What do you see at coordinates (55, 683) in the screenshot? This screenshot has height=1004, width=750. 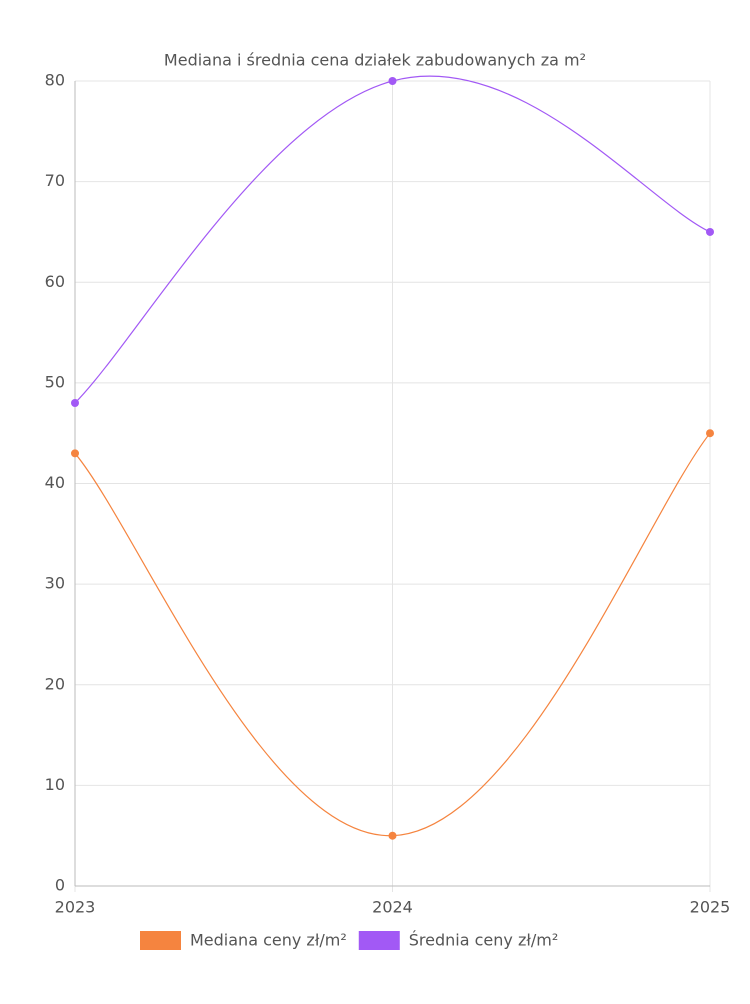 I see `y-tick-label: 20` at bounding box center [55, 683].